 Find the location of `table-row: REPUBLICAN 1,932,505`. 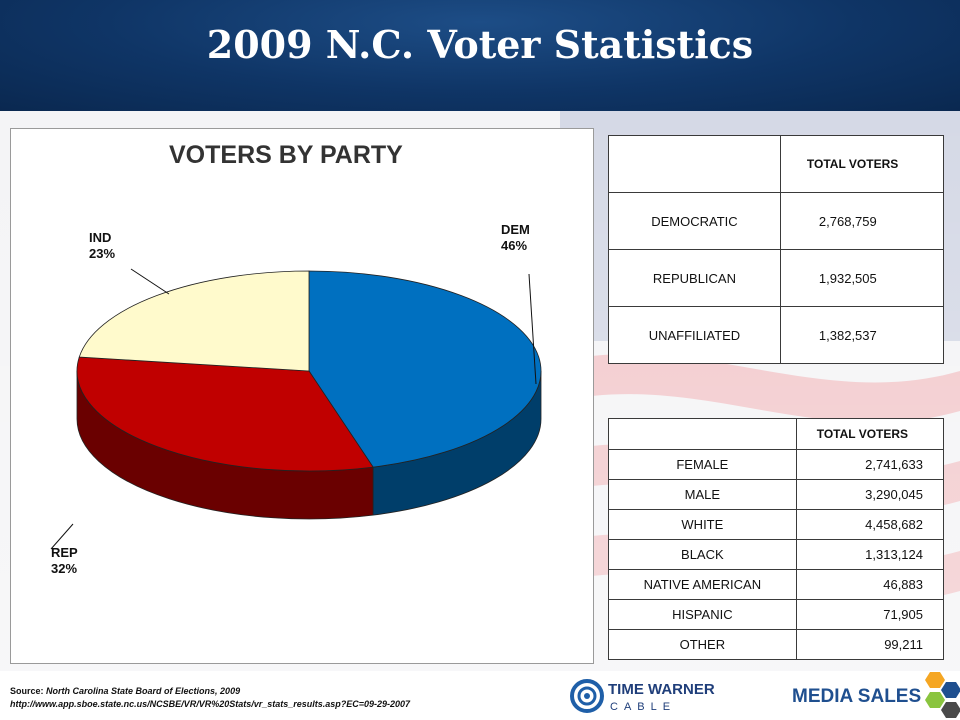

table-row: REPUBLICAN 1,932,505 is located at coordinates (776, 278).